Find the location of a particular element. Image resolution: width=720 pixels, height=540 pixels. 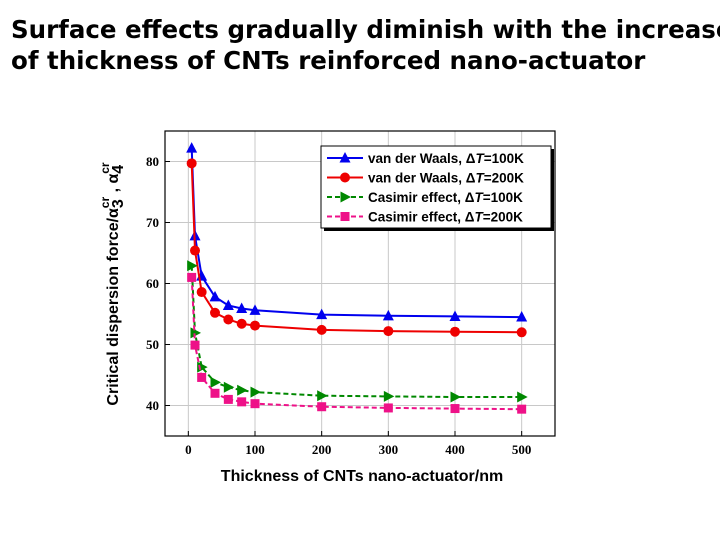

legend-entry: van der Waals, ΔT=100K is located at coordinates (446, 158).